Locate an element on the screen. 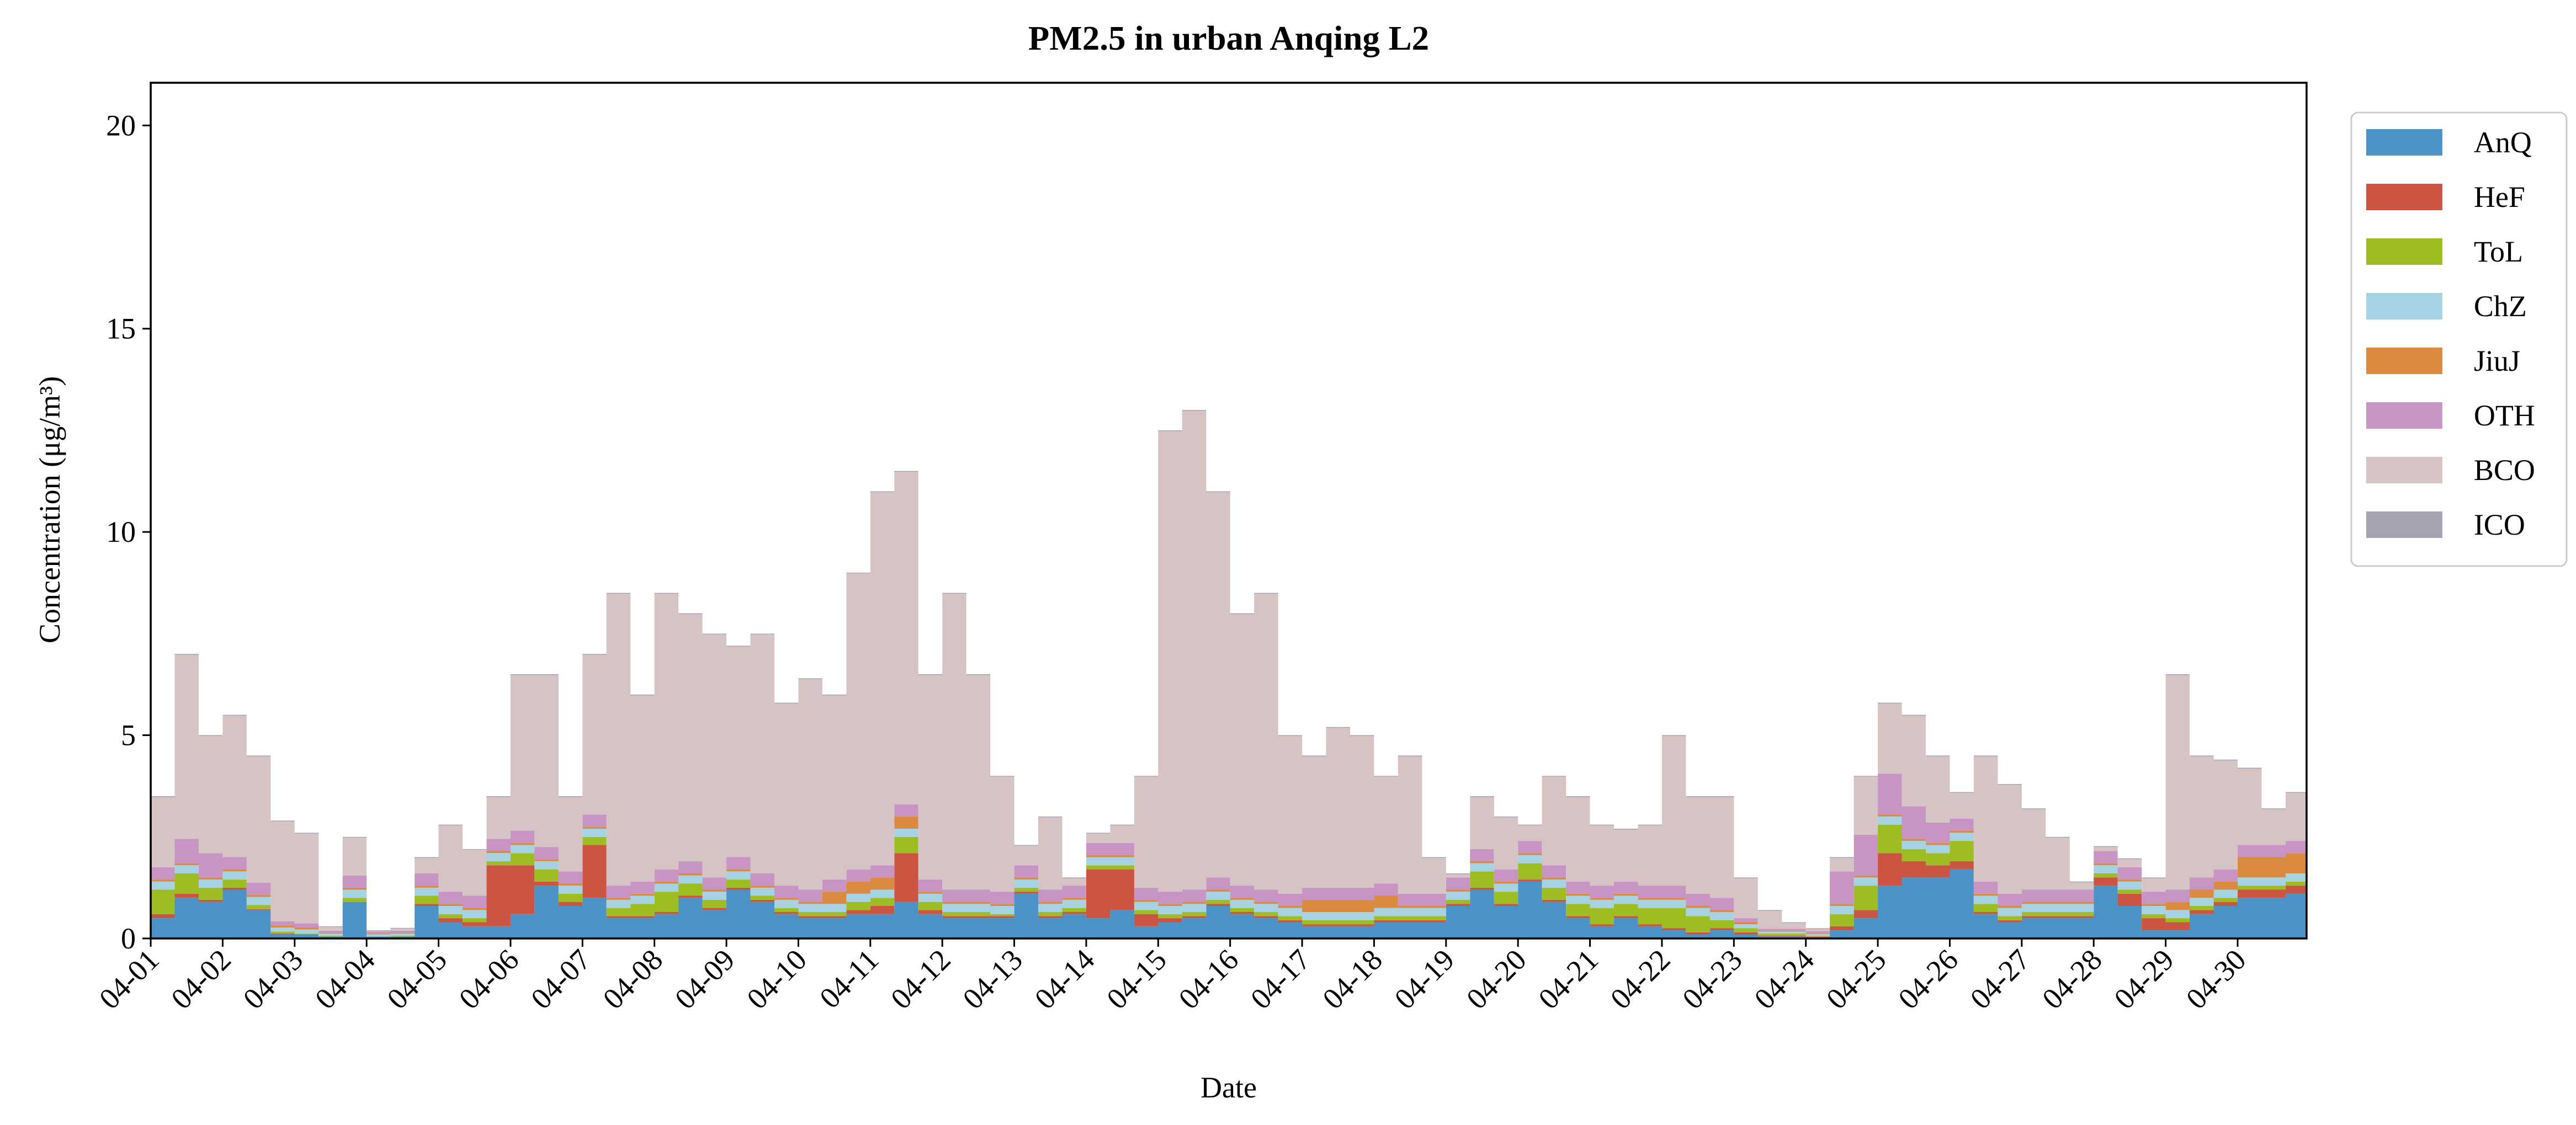  legend-frame is located at coordinates (2459, 339).